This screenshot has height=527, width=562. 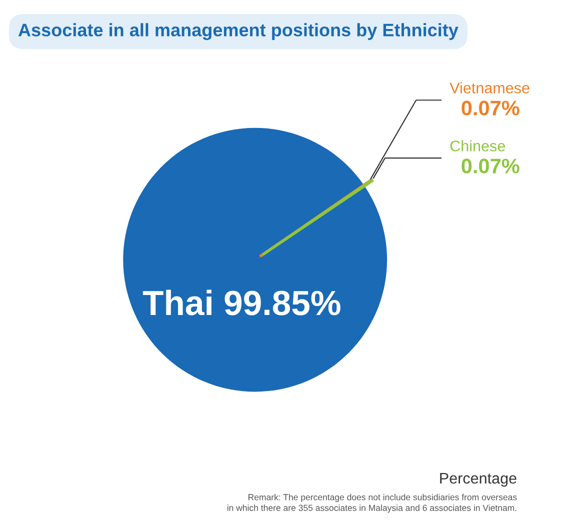 What do you see at coordinates (372, 503) in the screenshot?
I see `text: Remark: The percentage does not include subsidiaries from overseas in which there are 355 associates in Malaysia and 6 associates in Vietnam.` at bounding box center [372, 503].